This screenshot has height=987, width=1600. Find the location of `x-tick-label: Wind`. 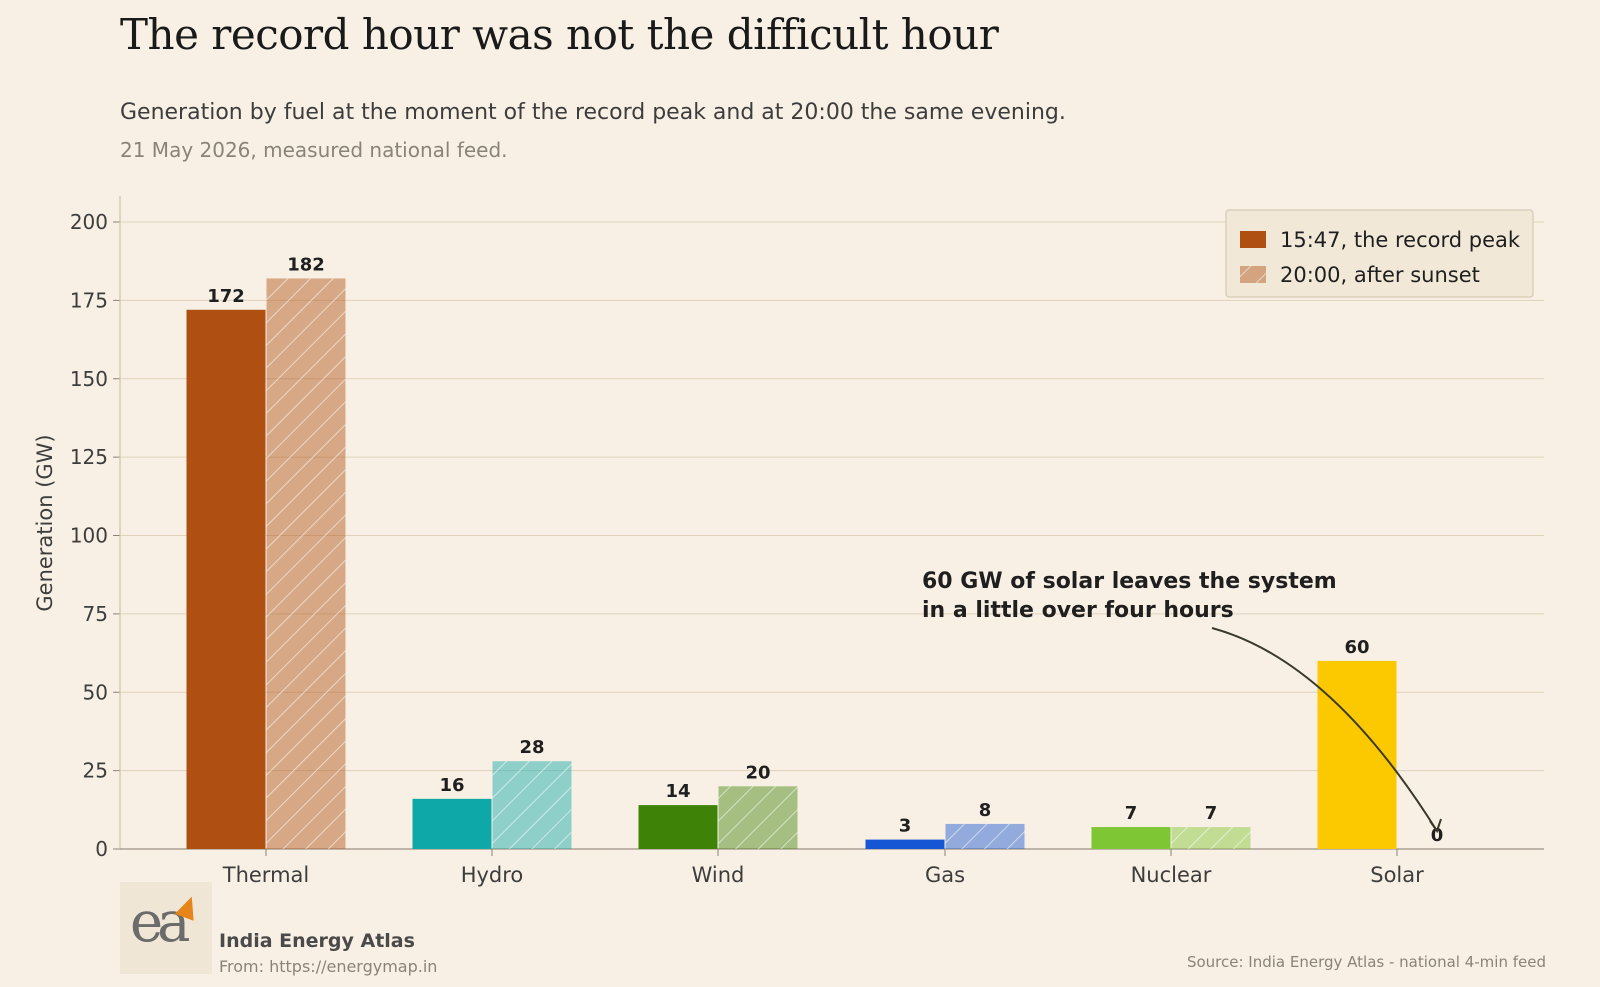

x-tick-label: Wind is located at coordinates (718, 875).